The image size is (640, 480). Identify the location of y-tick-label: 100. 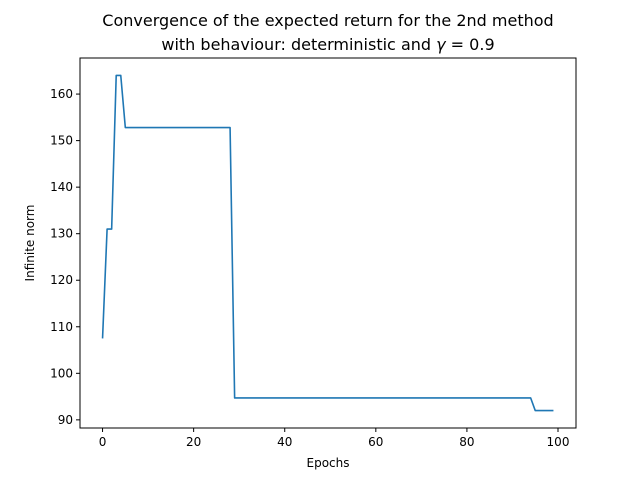
(61, 373).